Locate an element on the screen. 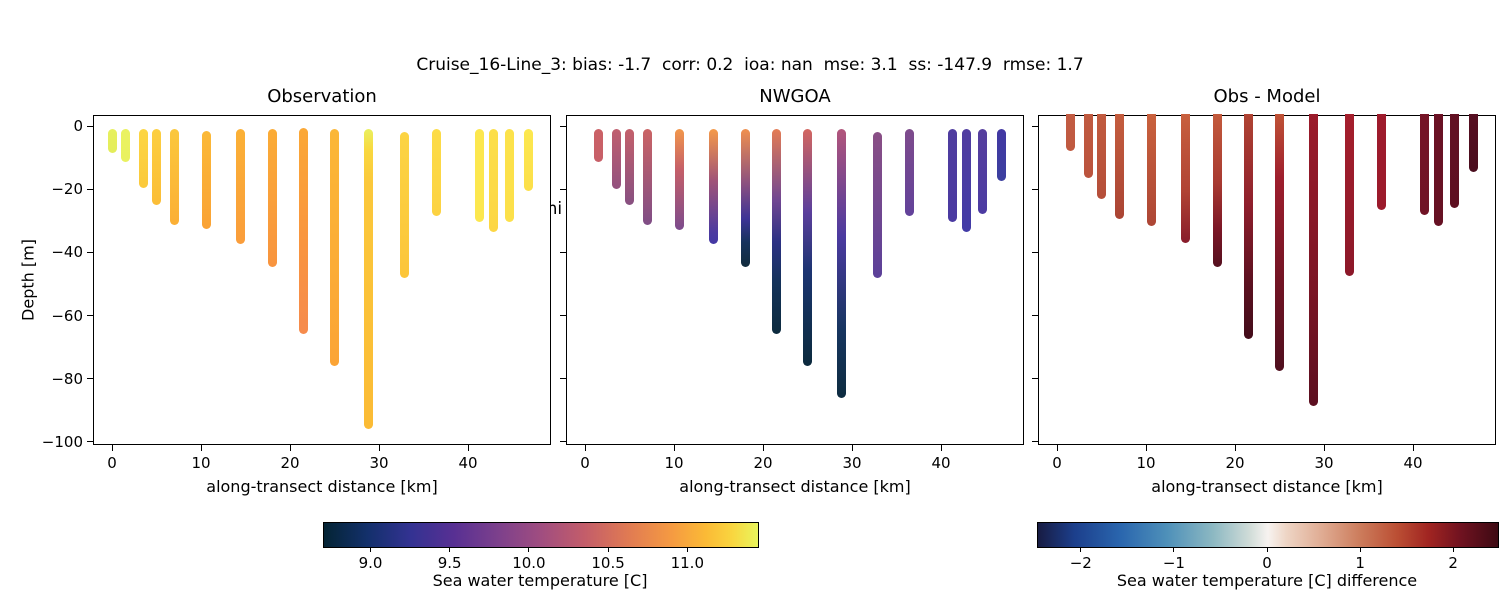 This screenshot has height=600, width=1500. panel-title-obs-model: Obs - Model is located at coordinates (1267, 96).